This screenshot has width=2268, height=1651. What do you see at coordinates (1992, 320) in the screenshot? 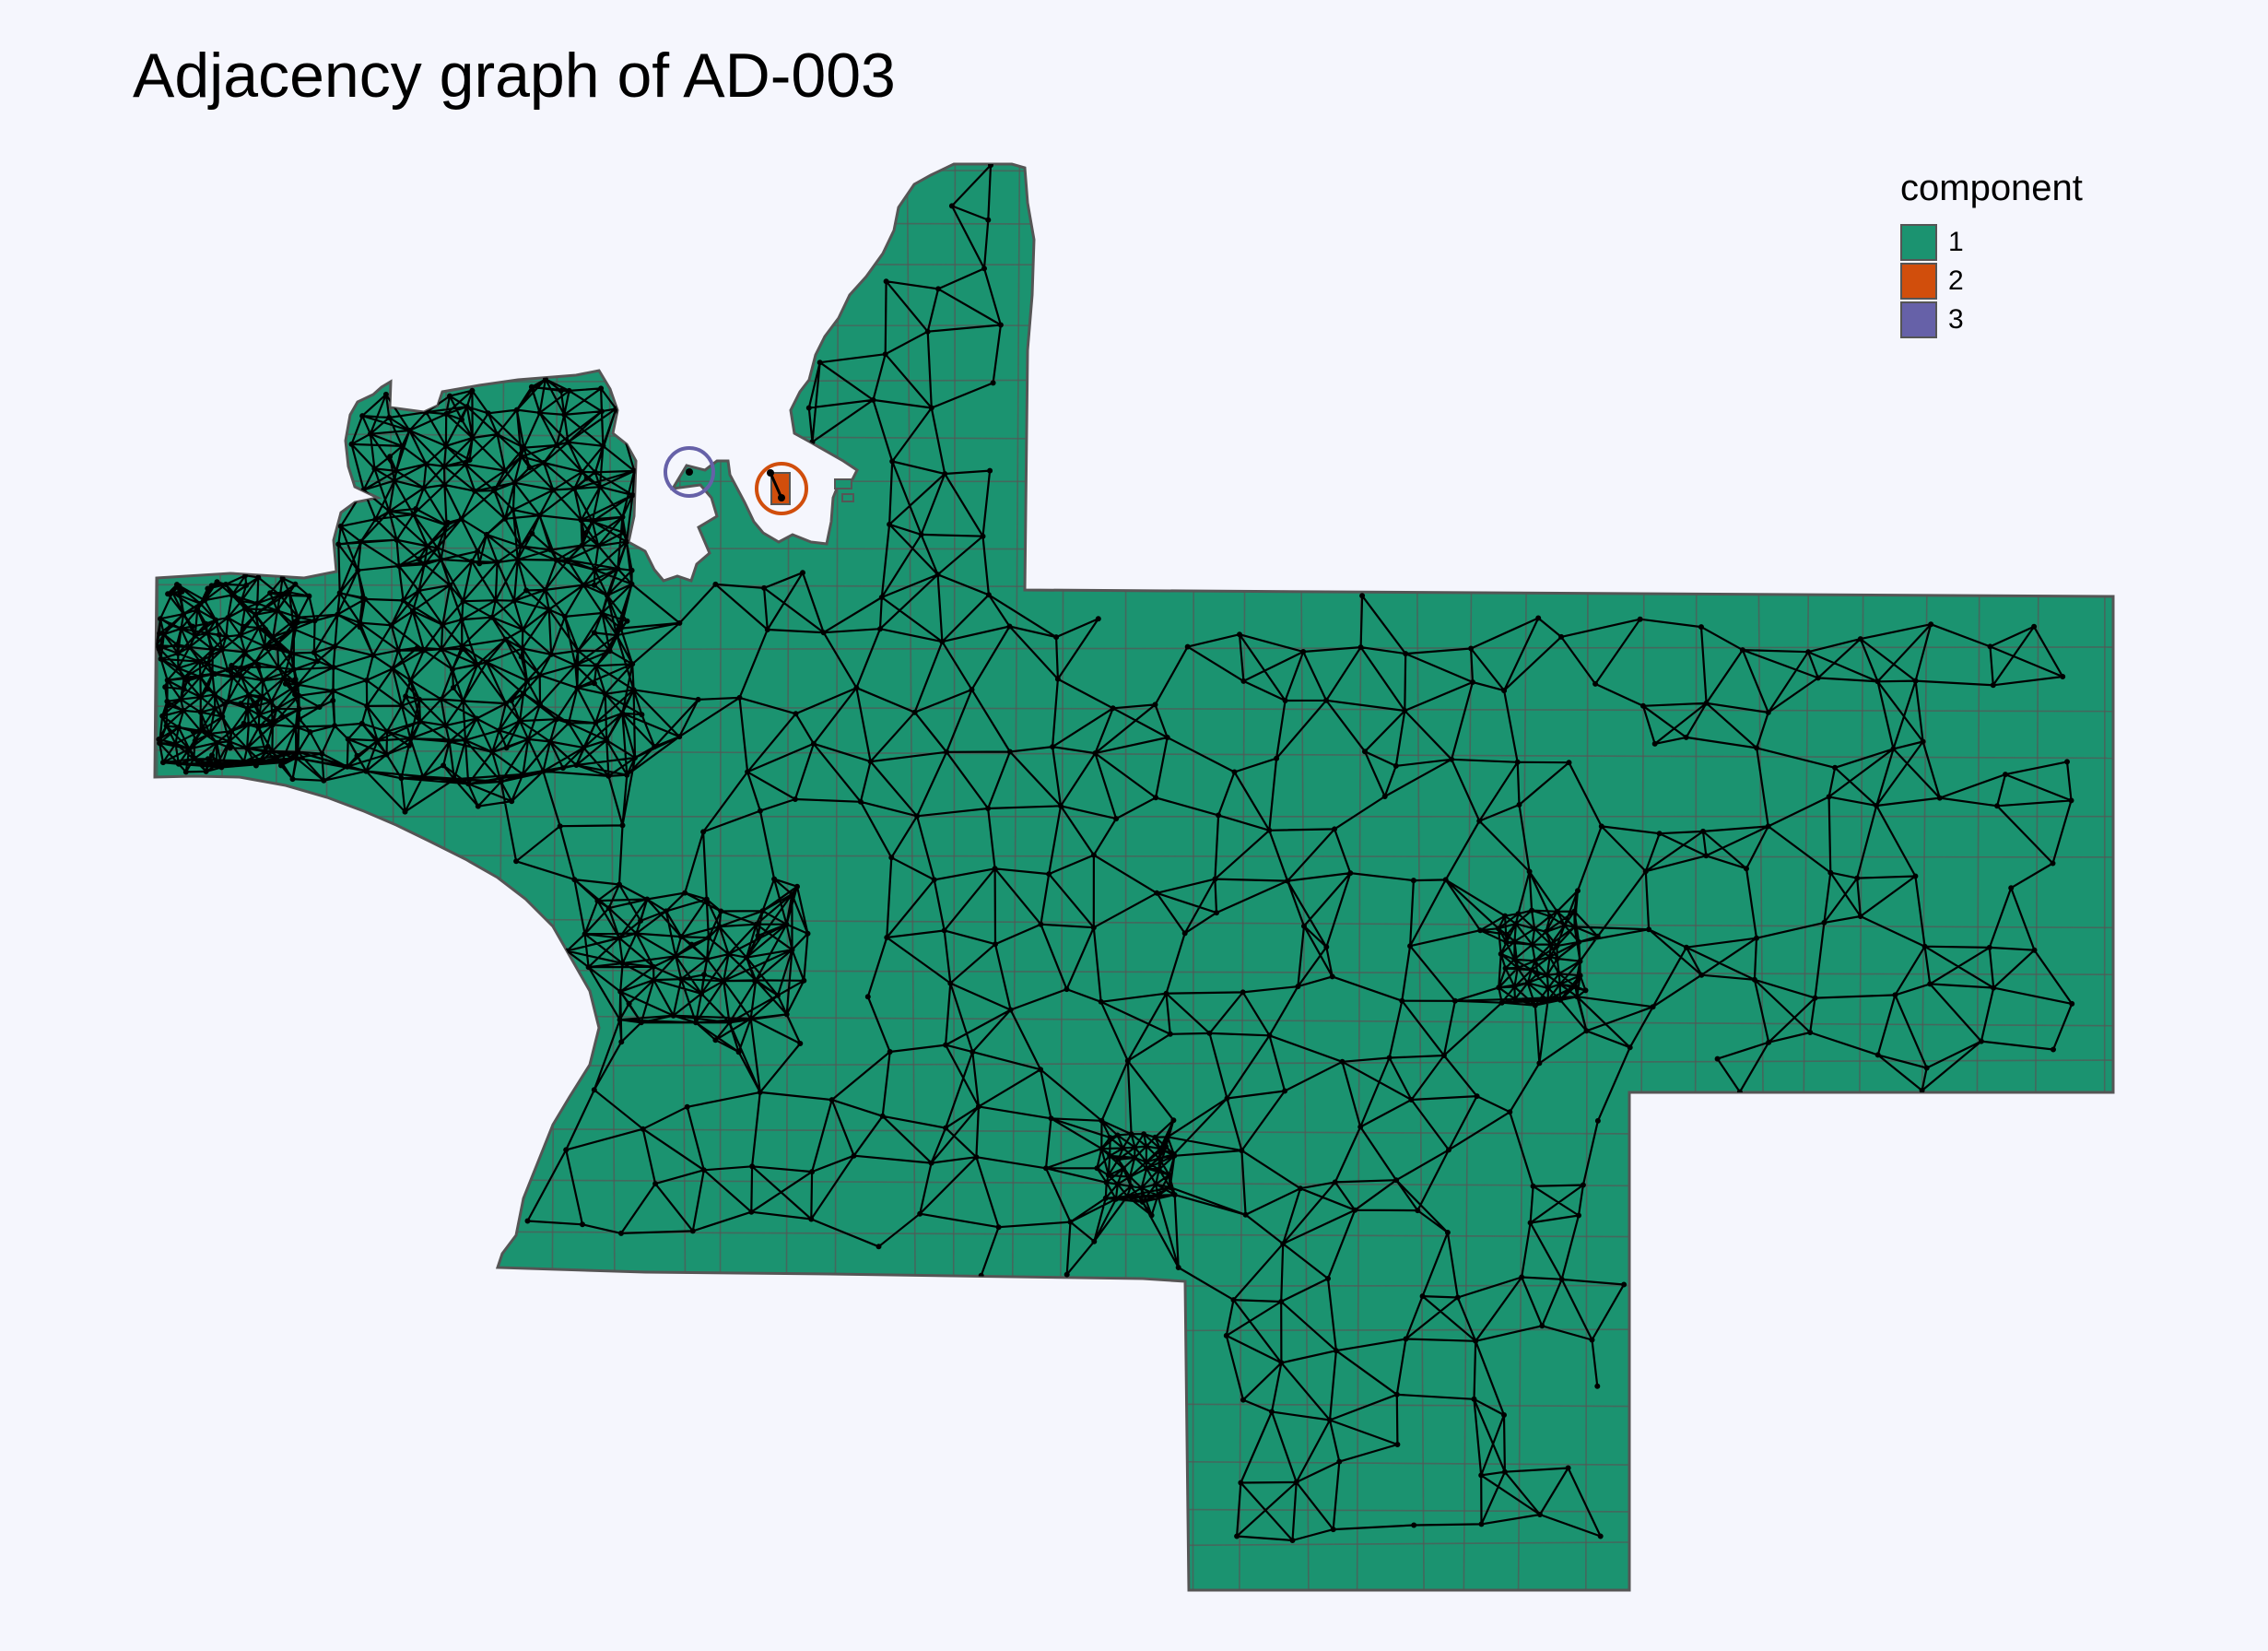
I see `legend-item-component-3: 3` at bounding box center [1992, 320].